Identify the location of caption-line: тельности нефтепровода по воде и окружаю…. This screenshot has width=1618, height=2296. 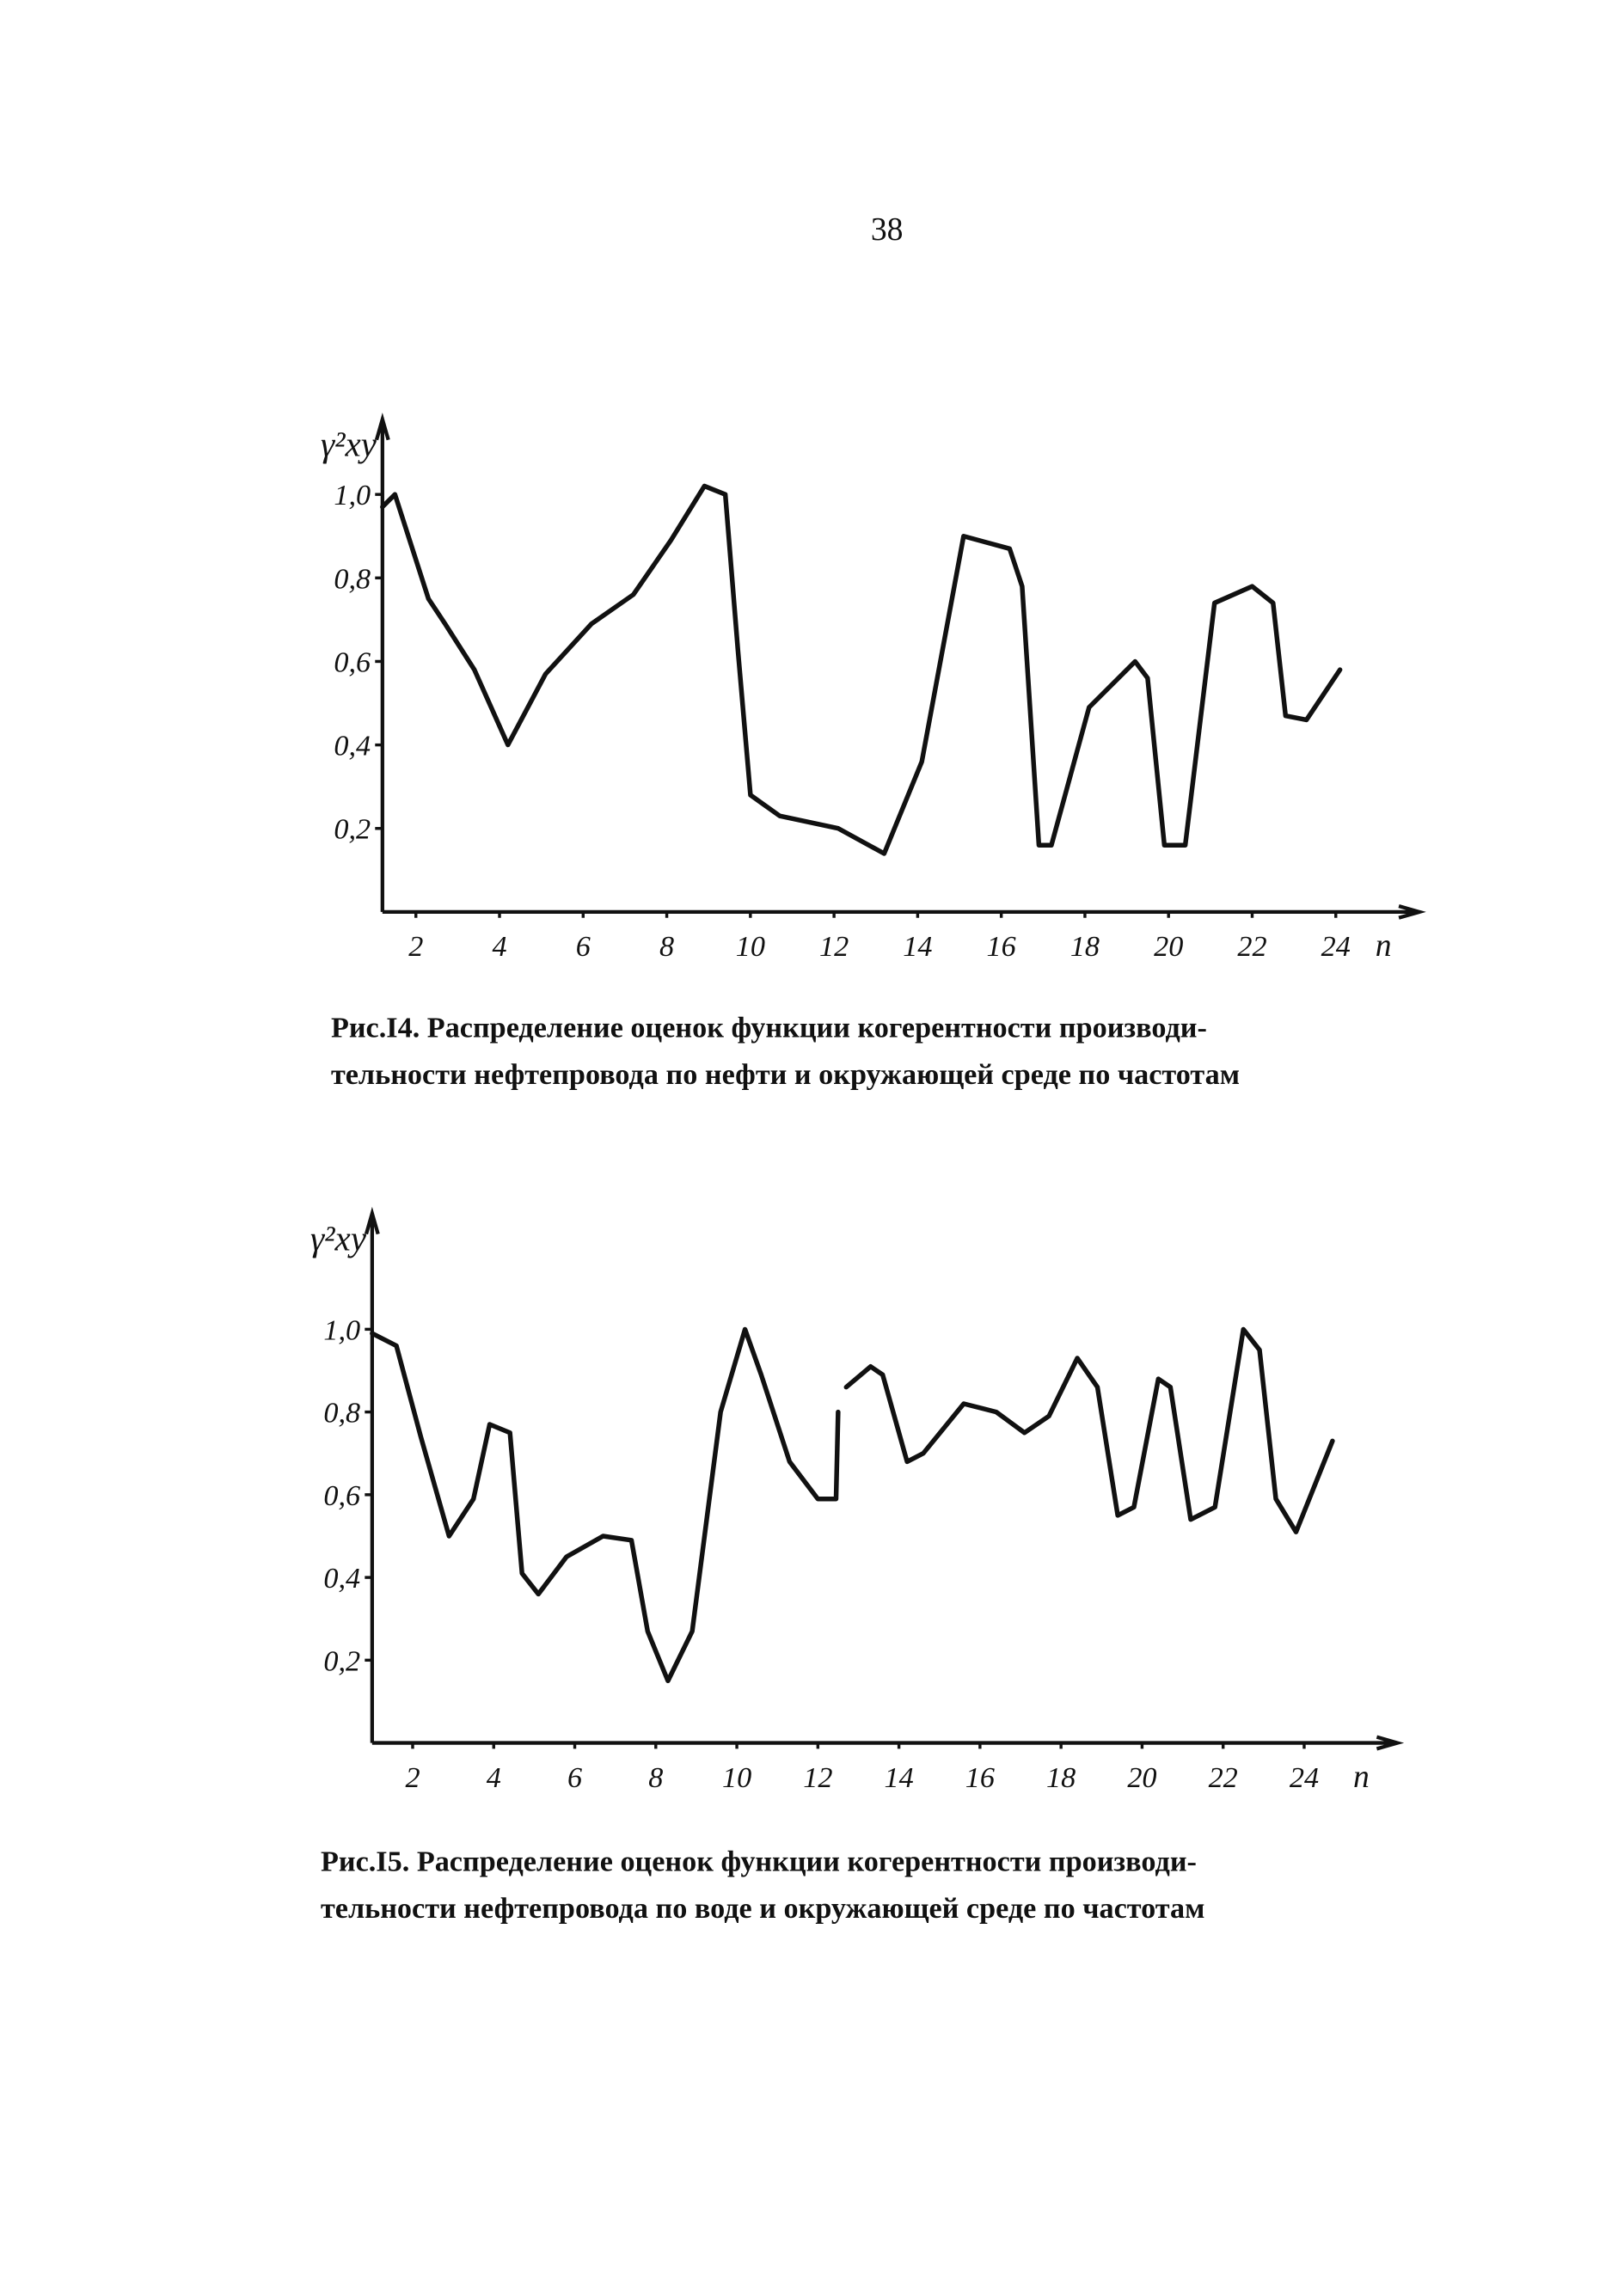
(762, 1909).